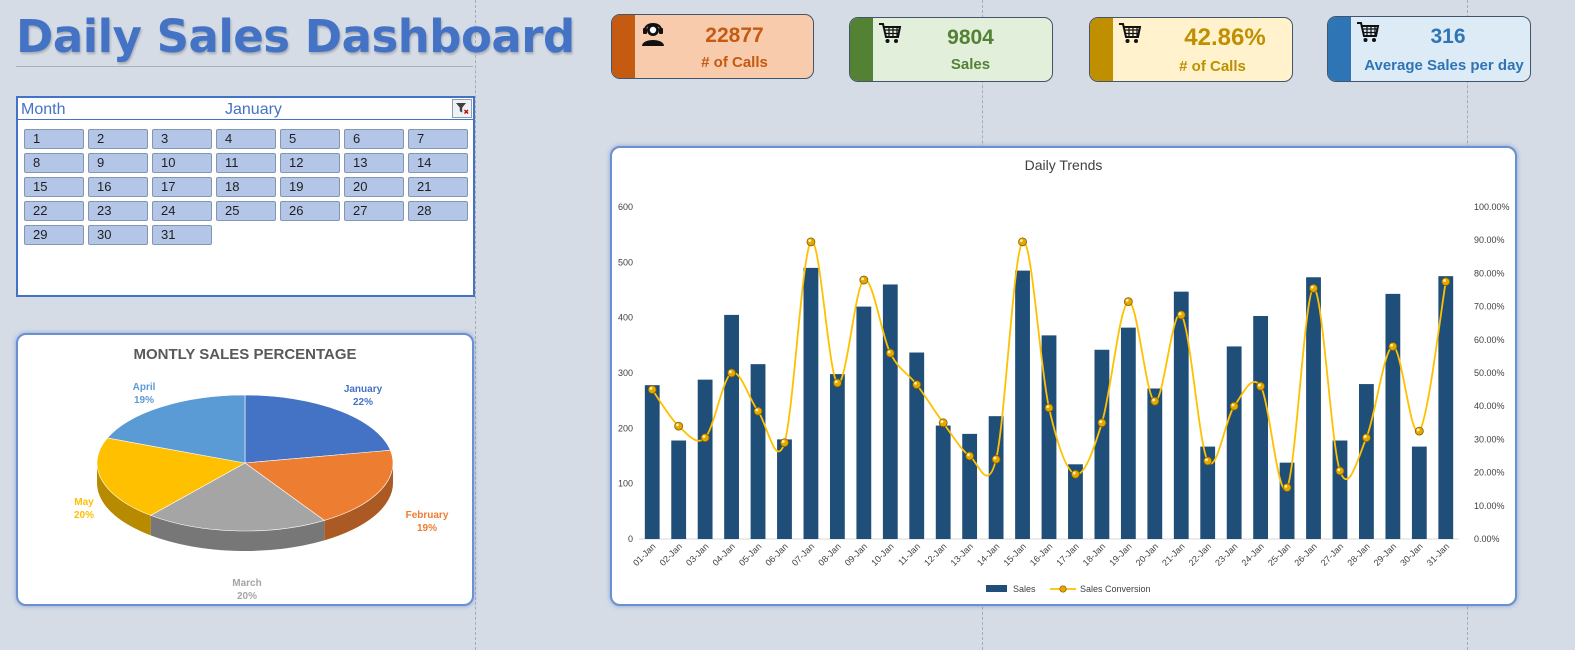  I want to click on day-button-24: 24, so click(182, 211).